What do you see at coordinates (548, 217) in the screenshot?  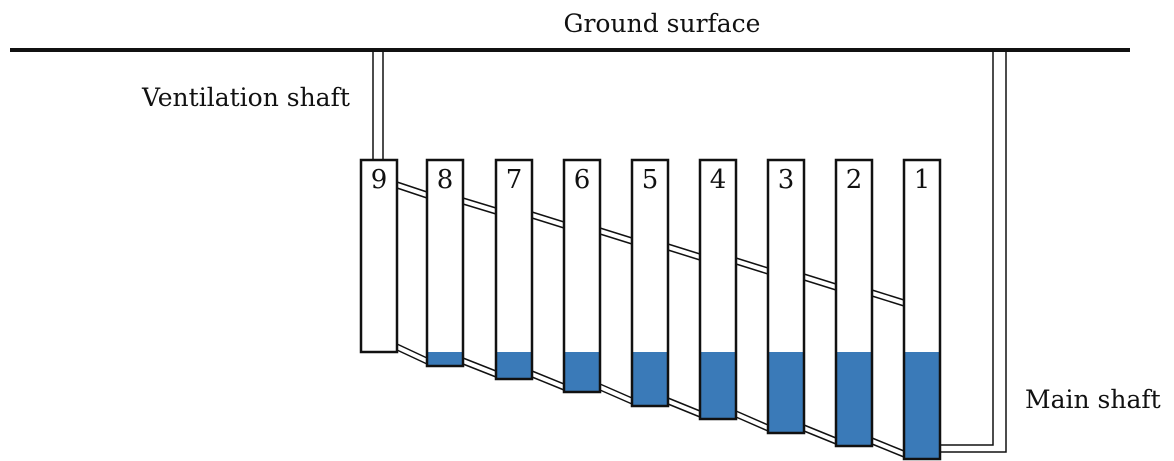 I see `upper-passage-2-a` at bounding box center [548, 217].